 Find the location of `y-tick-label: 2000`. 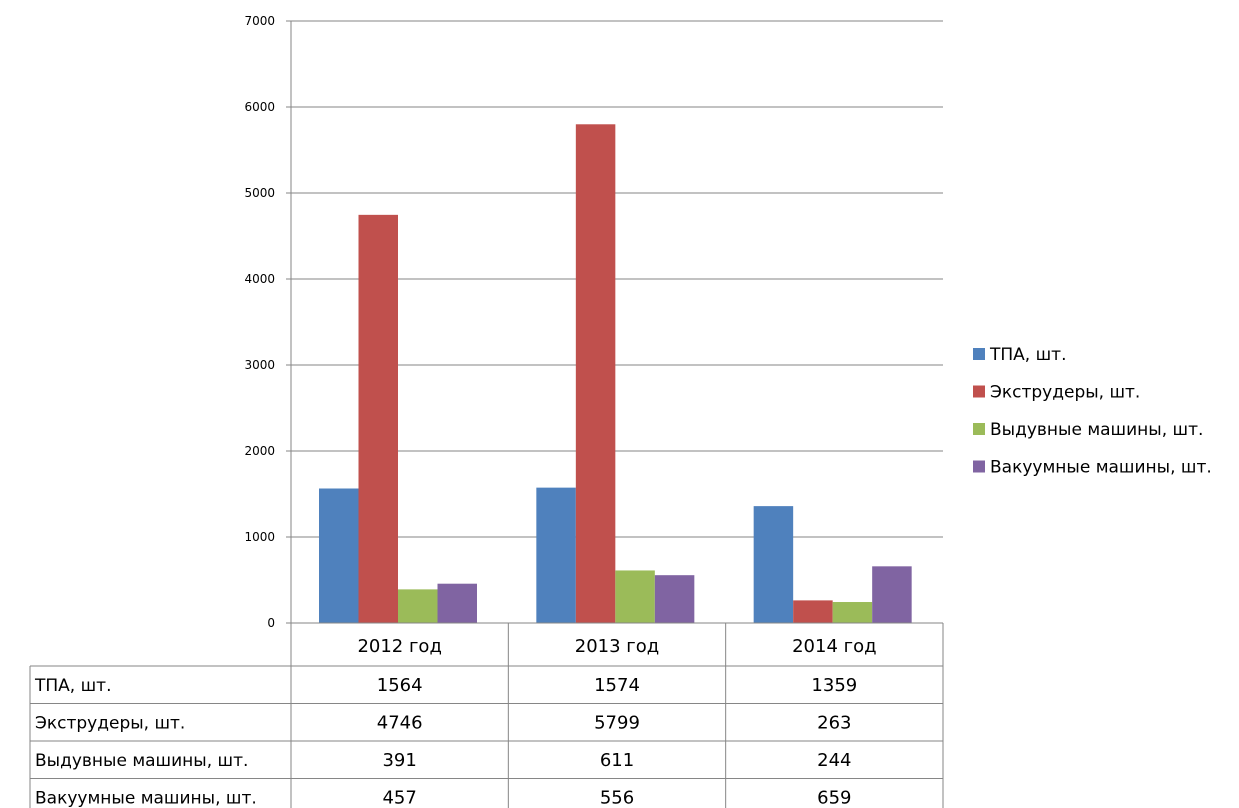

y-tick-label: 2000 is located at coordinates (259, 451).